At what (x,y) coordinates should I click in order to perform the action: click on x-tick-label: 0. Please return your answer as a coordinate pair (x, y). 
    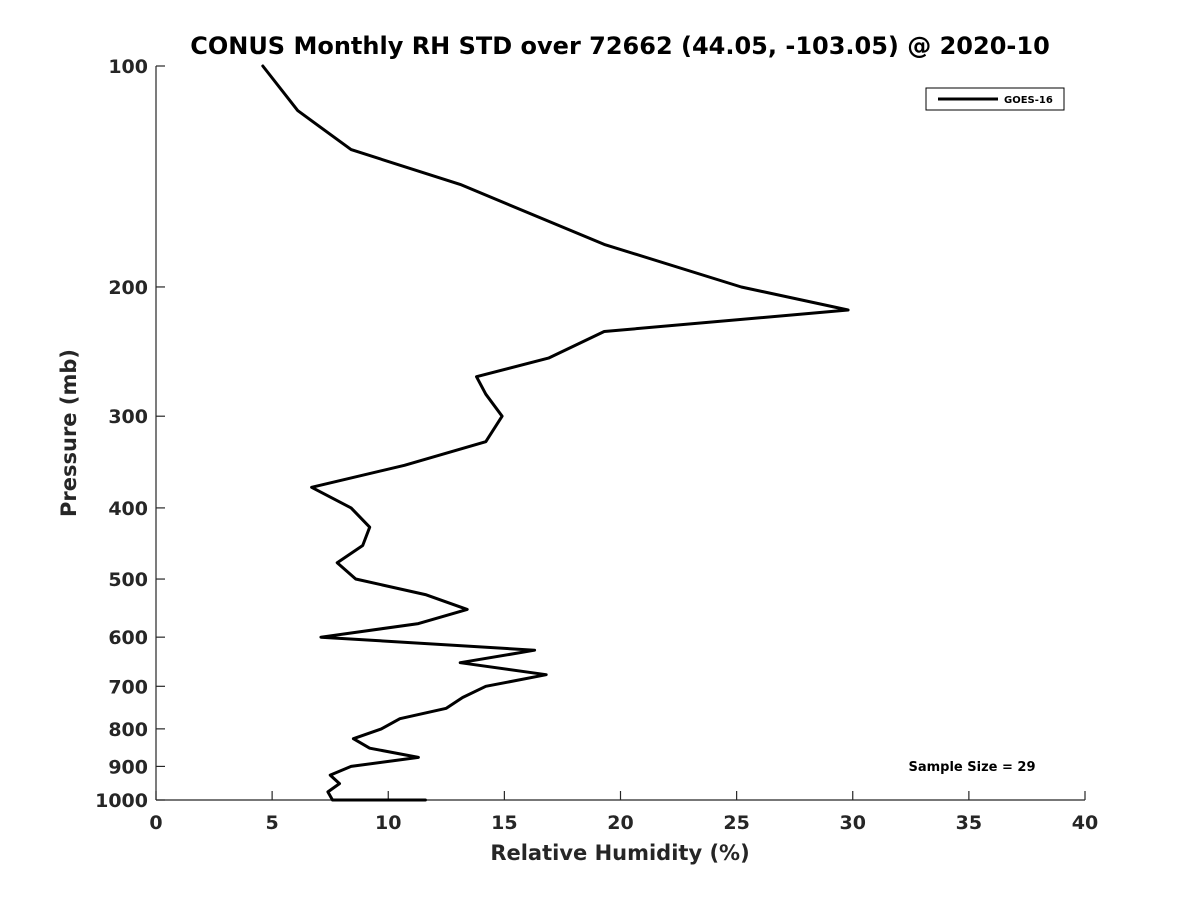
    Looking at the image, I should click on (155, 823).